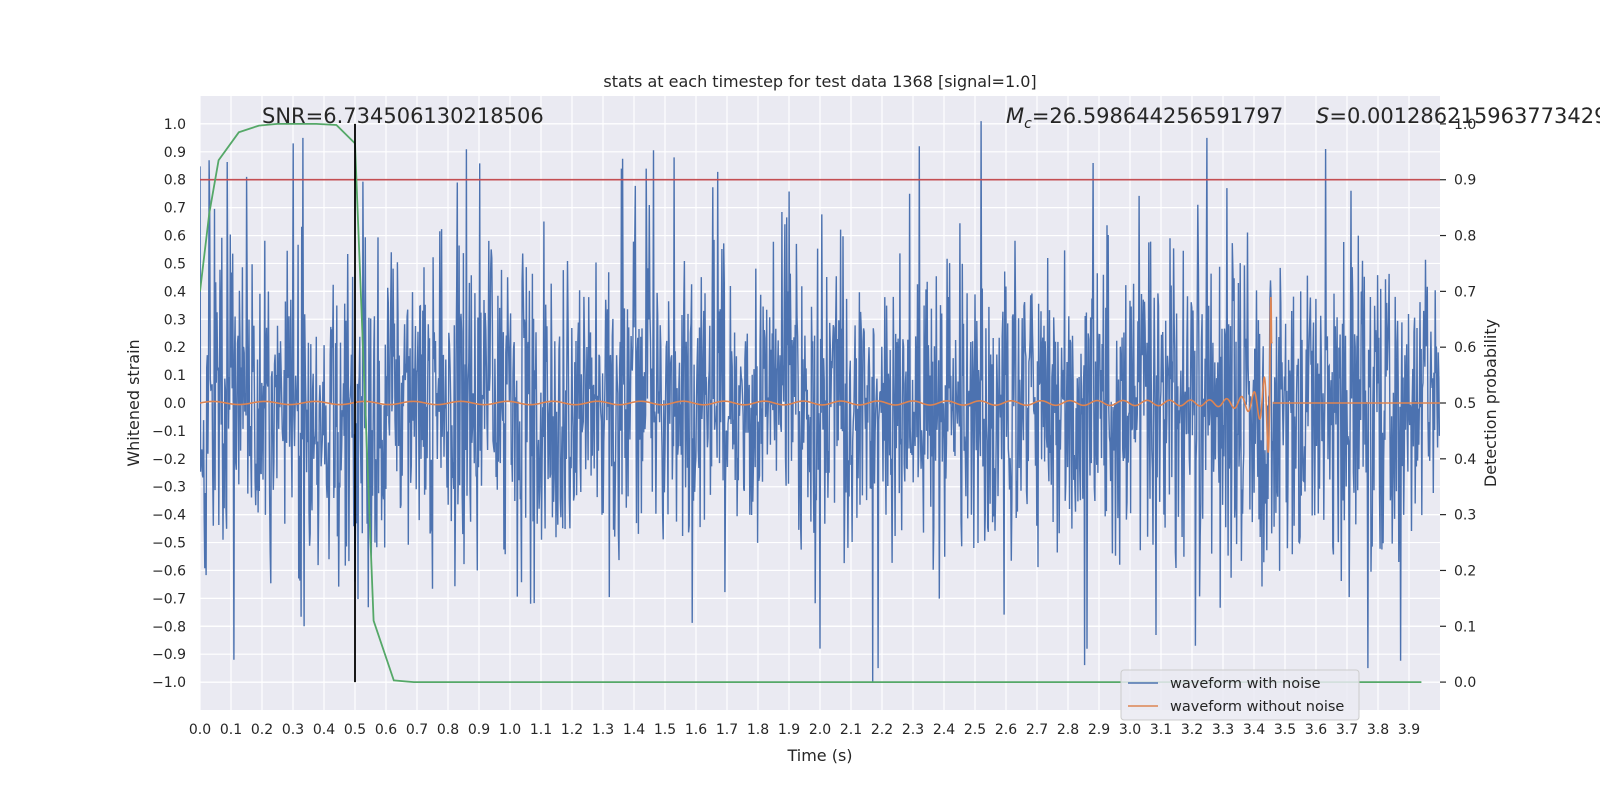  Describe the element at coordinates (169, 544) in the screenshot. I see `y-tick-label: −0.5` at that location.